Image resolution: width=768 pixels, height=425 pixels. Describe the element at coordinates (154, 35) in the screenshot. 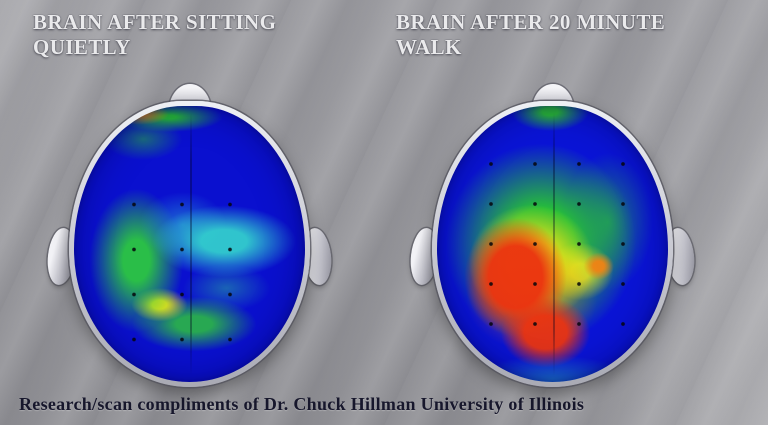

I see `left-scan-title: BRAIN AFTER SITTING QUIETLY` at that location.